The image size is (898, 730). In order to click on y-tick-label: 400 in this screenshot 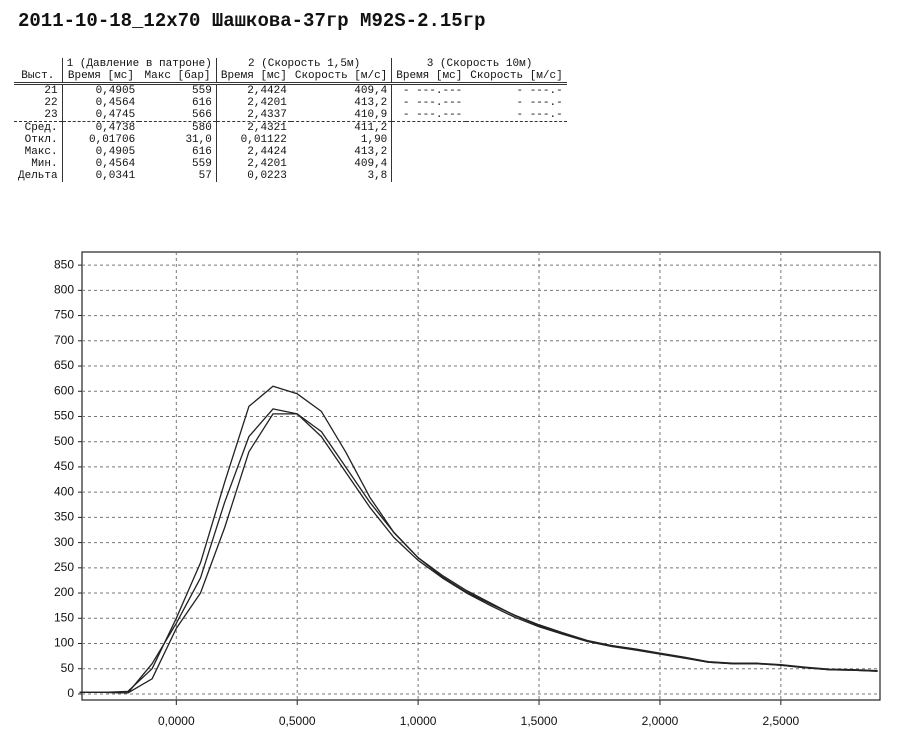, I will do `click(64, 491)`.